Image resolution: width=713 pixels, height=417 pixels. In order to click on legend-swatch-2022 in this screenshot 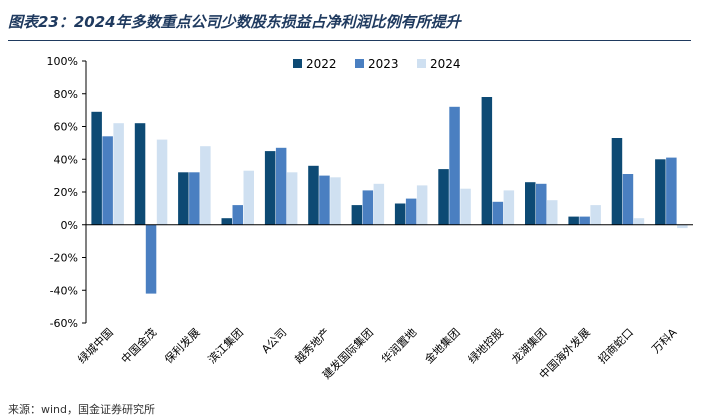, I will do `click(297, 63)`.